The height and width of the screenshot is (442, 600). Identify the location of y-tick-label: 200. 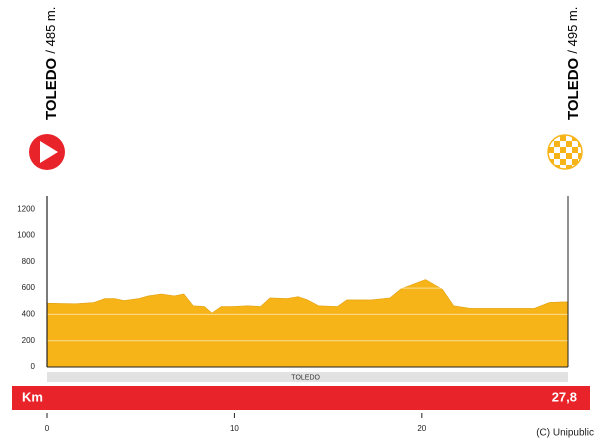
(29, 340).